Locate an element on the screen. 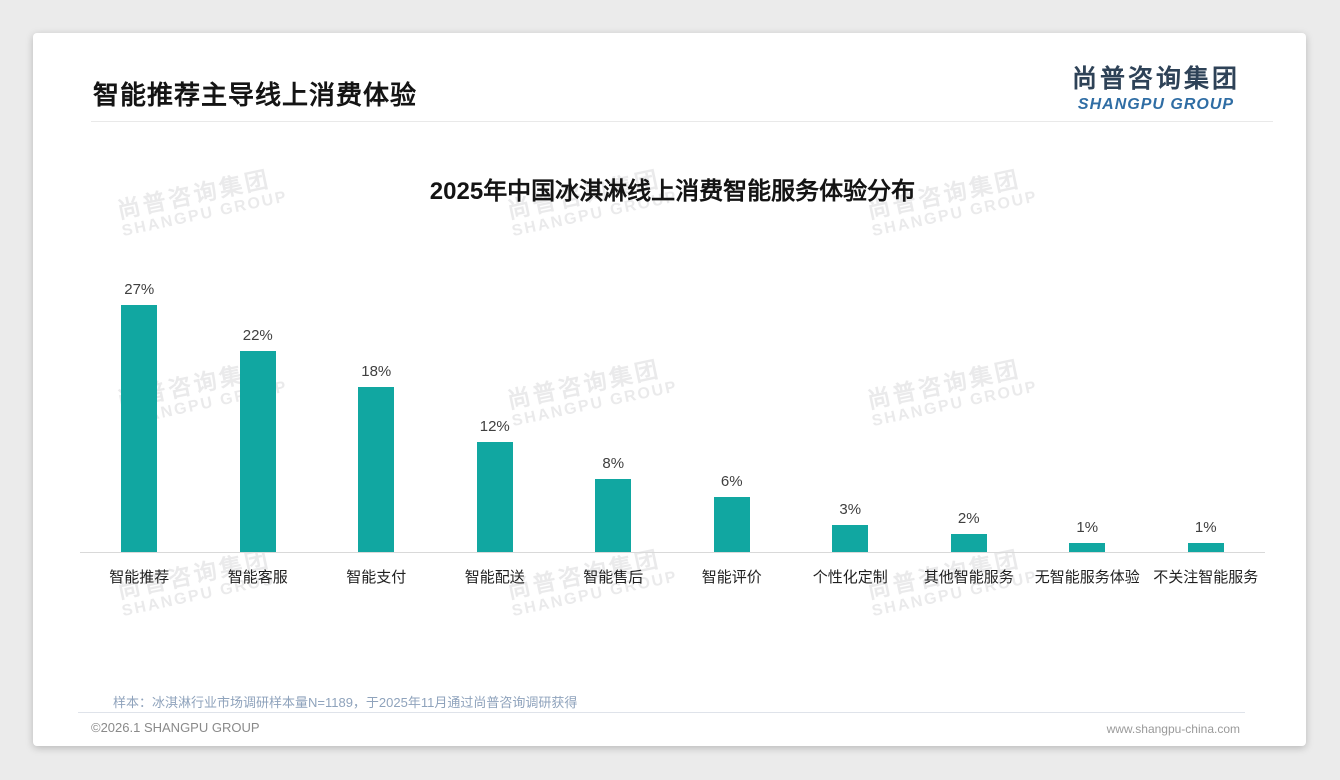 The width and height of the screenshot is (1340, 780). bar-value-label: 27% is located at coordinates (139, 289).